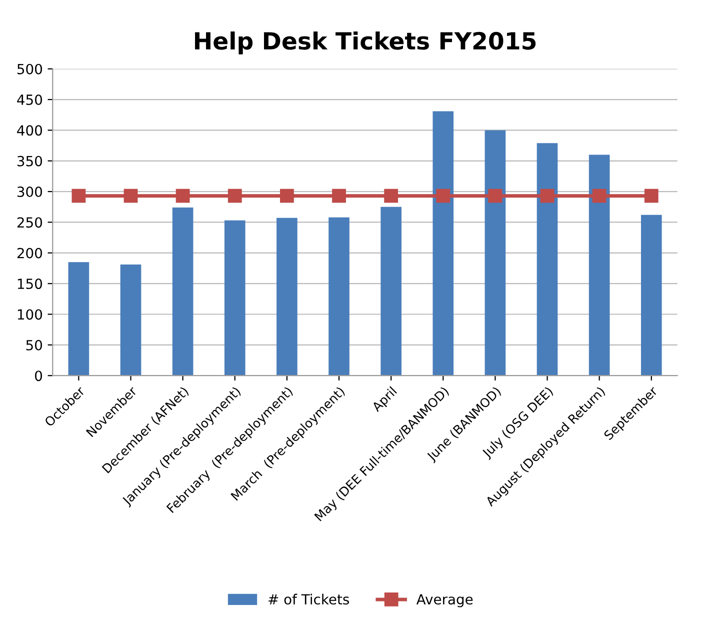 The image size is (702, 626). Describe the element at coordinates (30, 284) in the screenshot. I see `y-tick-label: 150` at that location.